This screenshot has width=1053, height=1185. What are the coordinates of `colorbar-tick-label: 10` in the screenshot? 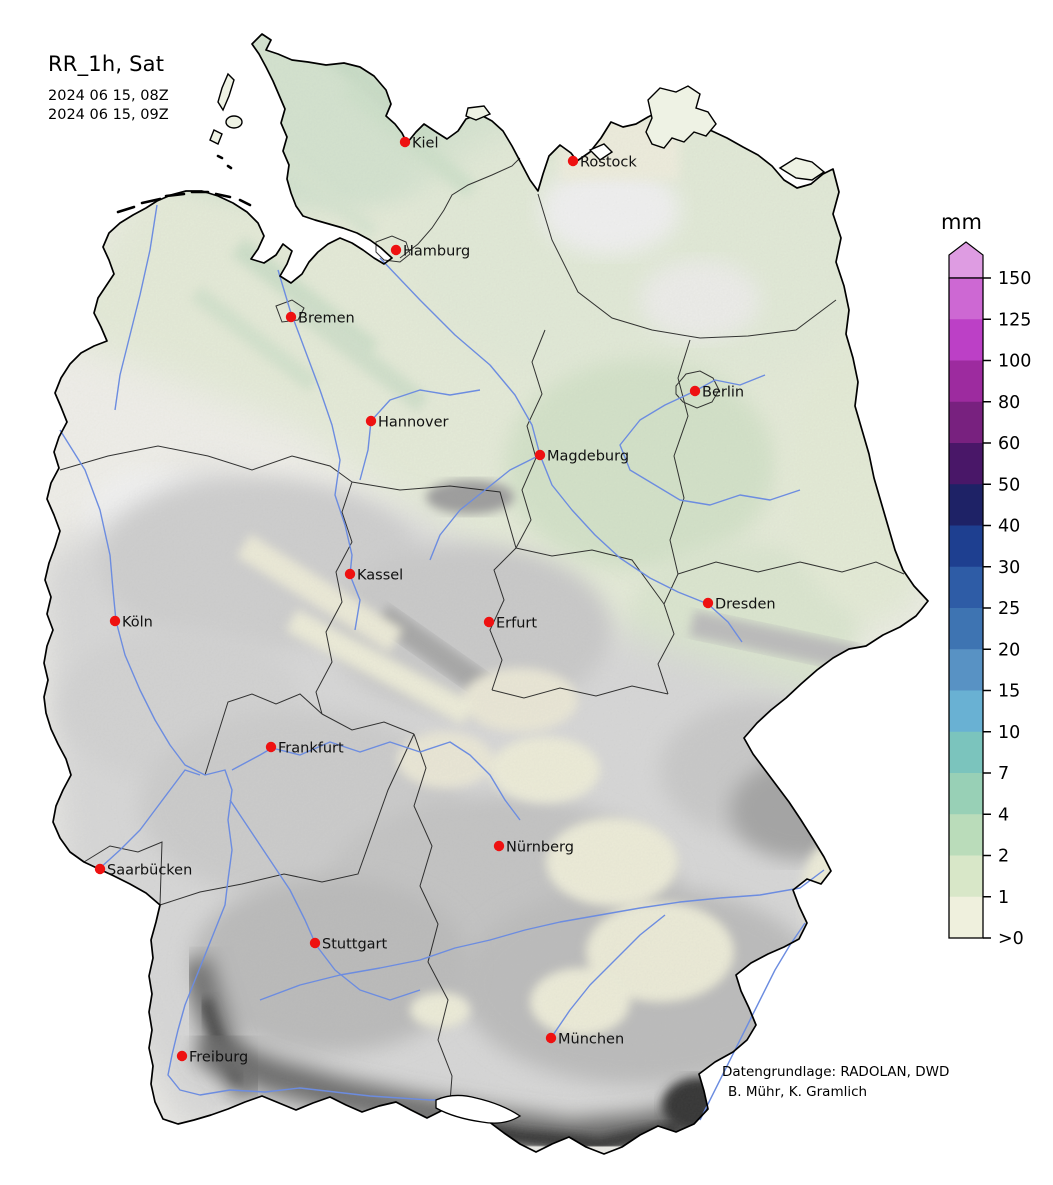 It's located at (1009, 733).